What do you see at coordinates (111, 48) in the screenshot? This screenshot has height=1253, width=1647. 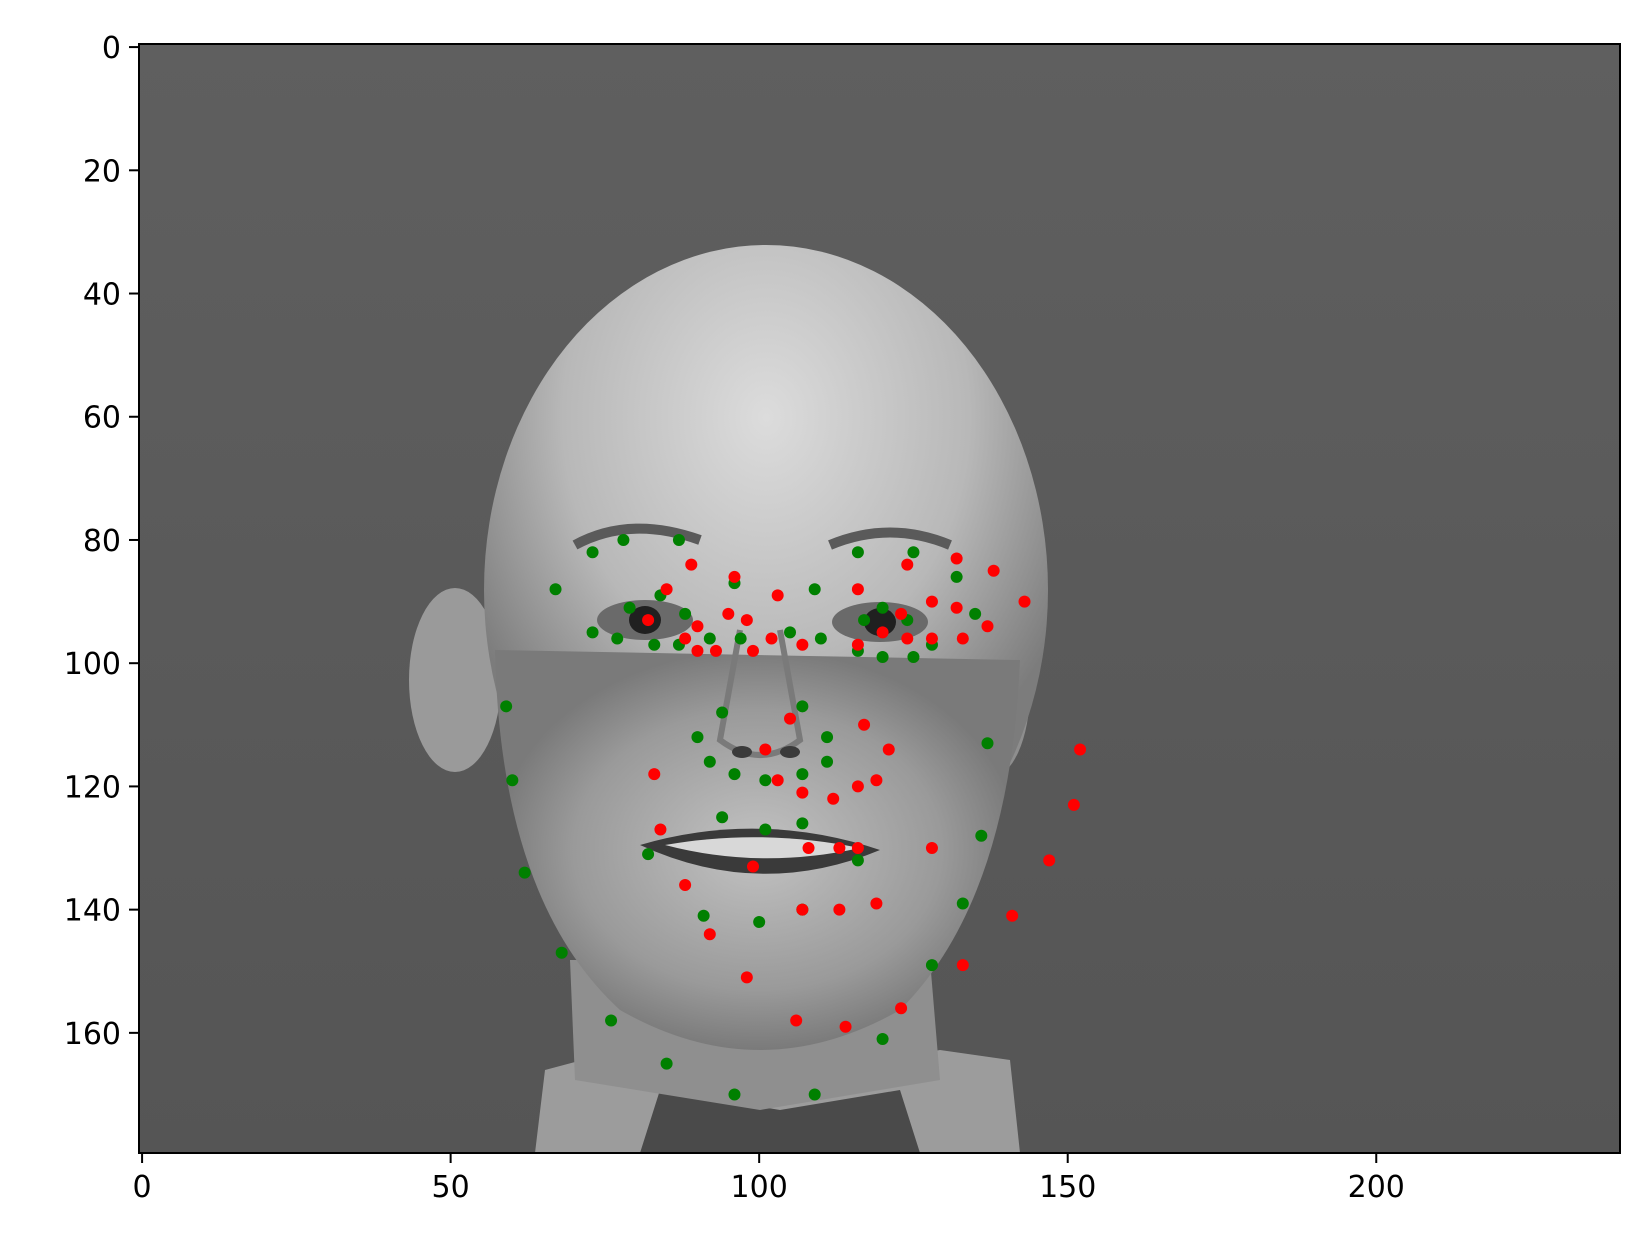 I see `y-tick-label: 0` at bounding box center [111, 48].